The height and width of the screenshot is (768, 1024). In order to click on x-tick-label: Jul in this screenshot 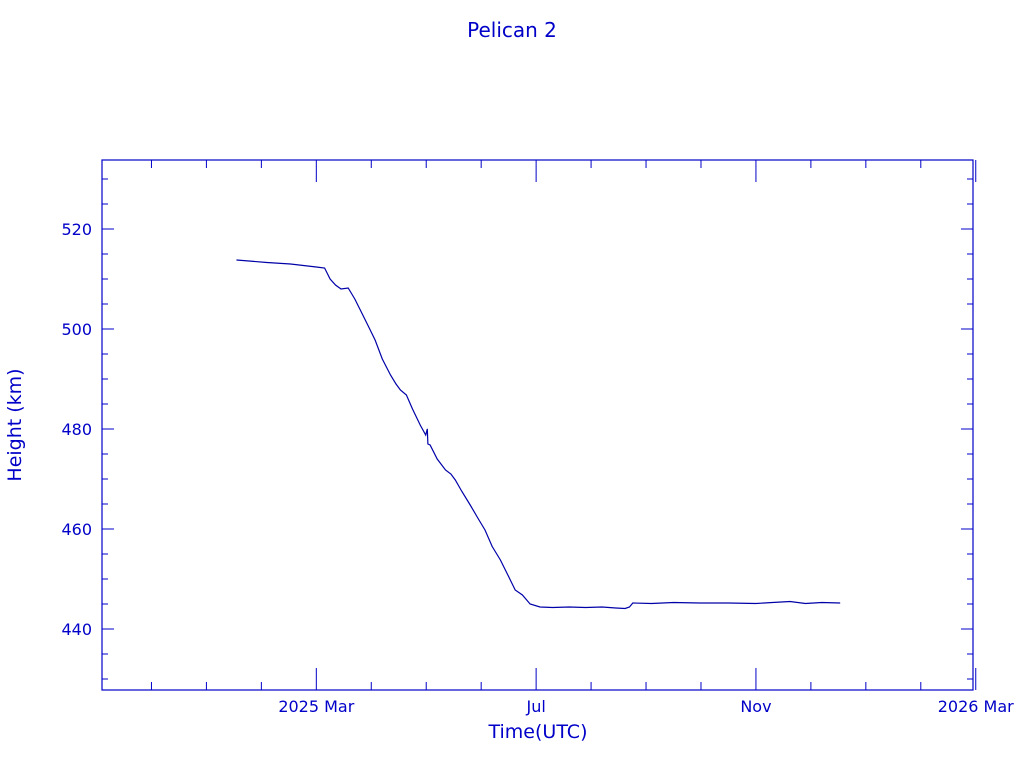, I will do `click(535, 706)`.